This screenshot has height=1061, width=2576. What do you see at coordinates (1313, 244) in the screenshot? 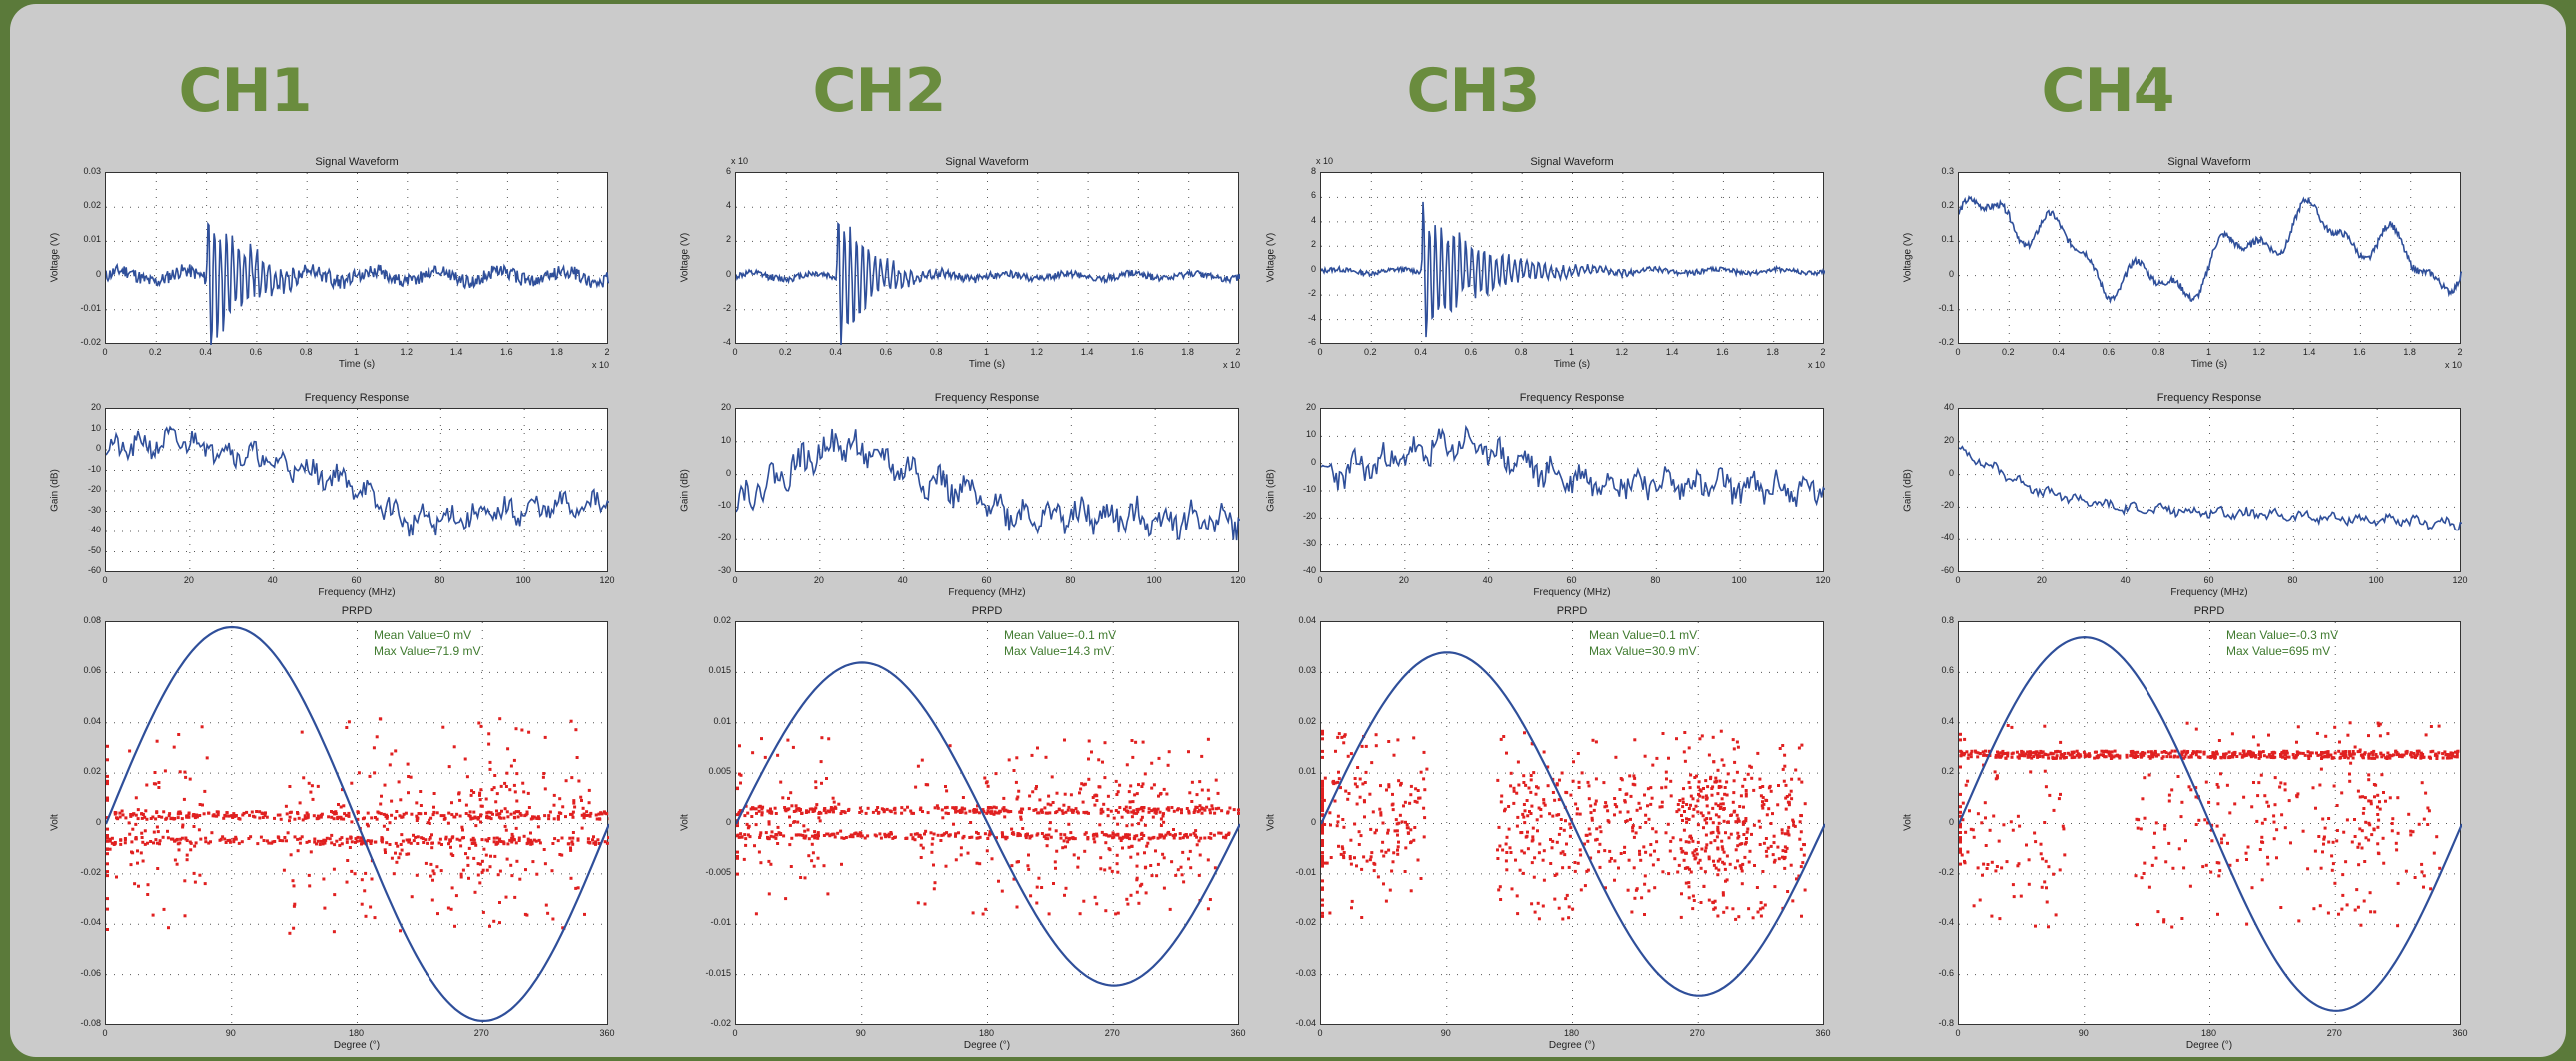
I see `waveform-plot-ytick: 2` at bounding box center [1313, 244].